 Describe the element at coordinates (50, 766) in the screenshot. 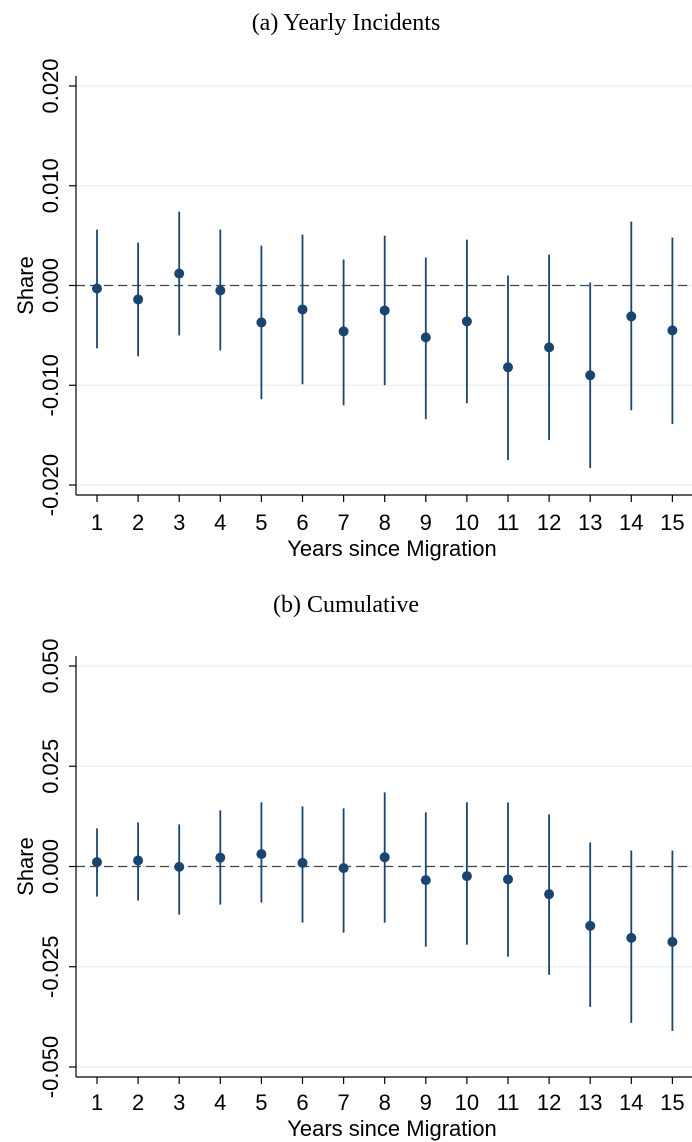

I see `y-tick-label: 0.025` at that location.